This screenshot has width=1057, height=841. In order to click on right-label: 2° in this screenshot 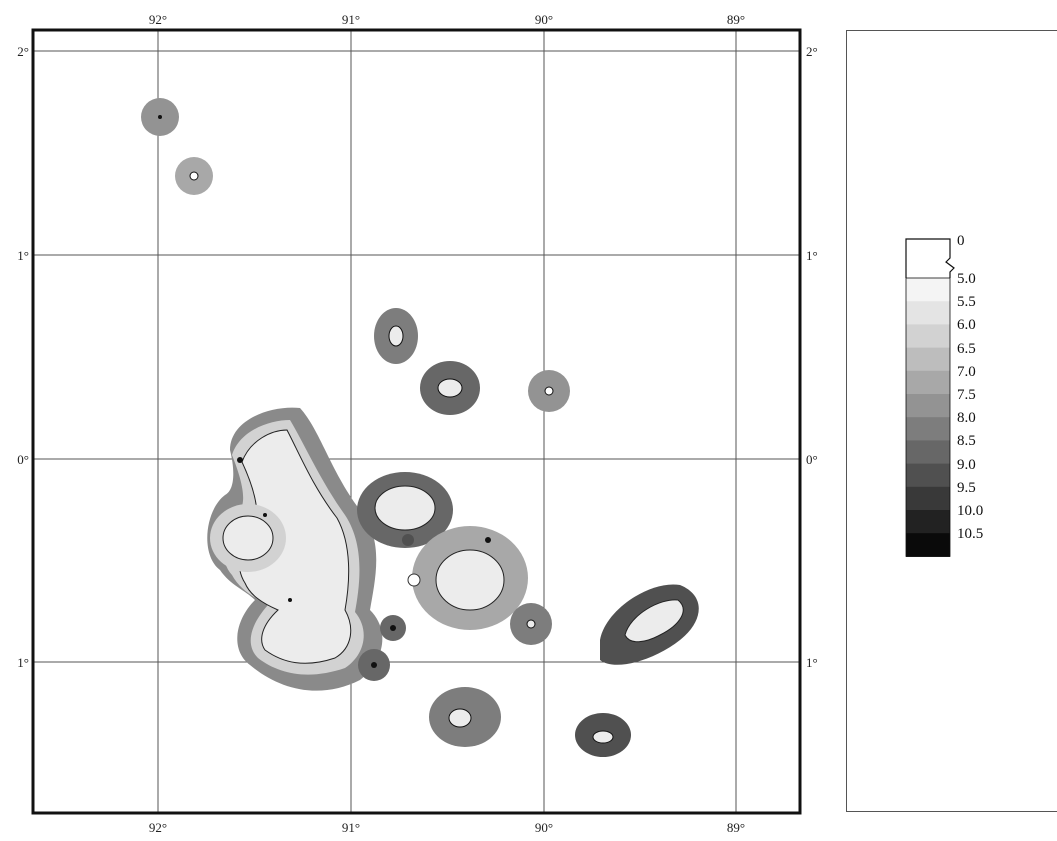, I will do `click(812, 51)`.